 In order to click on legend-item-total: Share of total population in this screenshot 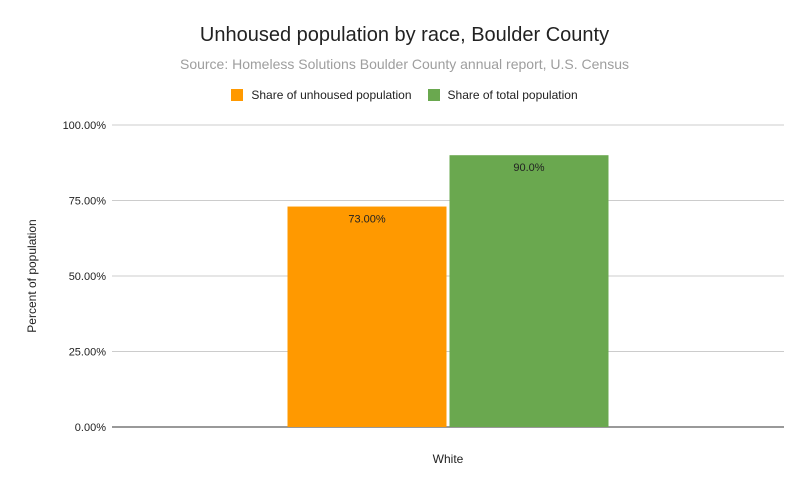, I will do `click(502, 95)`.